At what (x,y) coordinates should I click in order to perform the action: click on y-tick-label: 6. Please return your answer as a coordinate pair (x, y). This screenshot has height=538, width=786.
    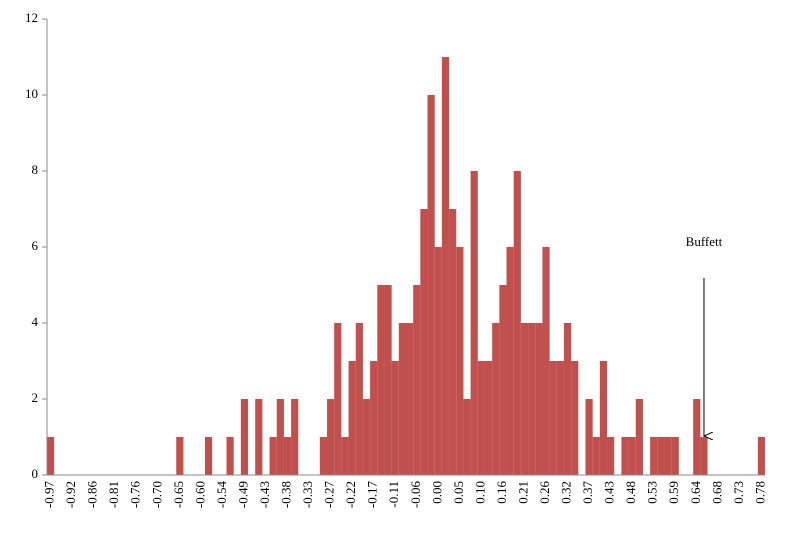
    Looking at the image, I should click on (35, 245).